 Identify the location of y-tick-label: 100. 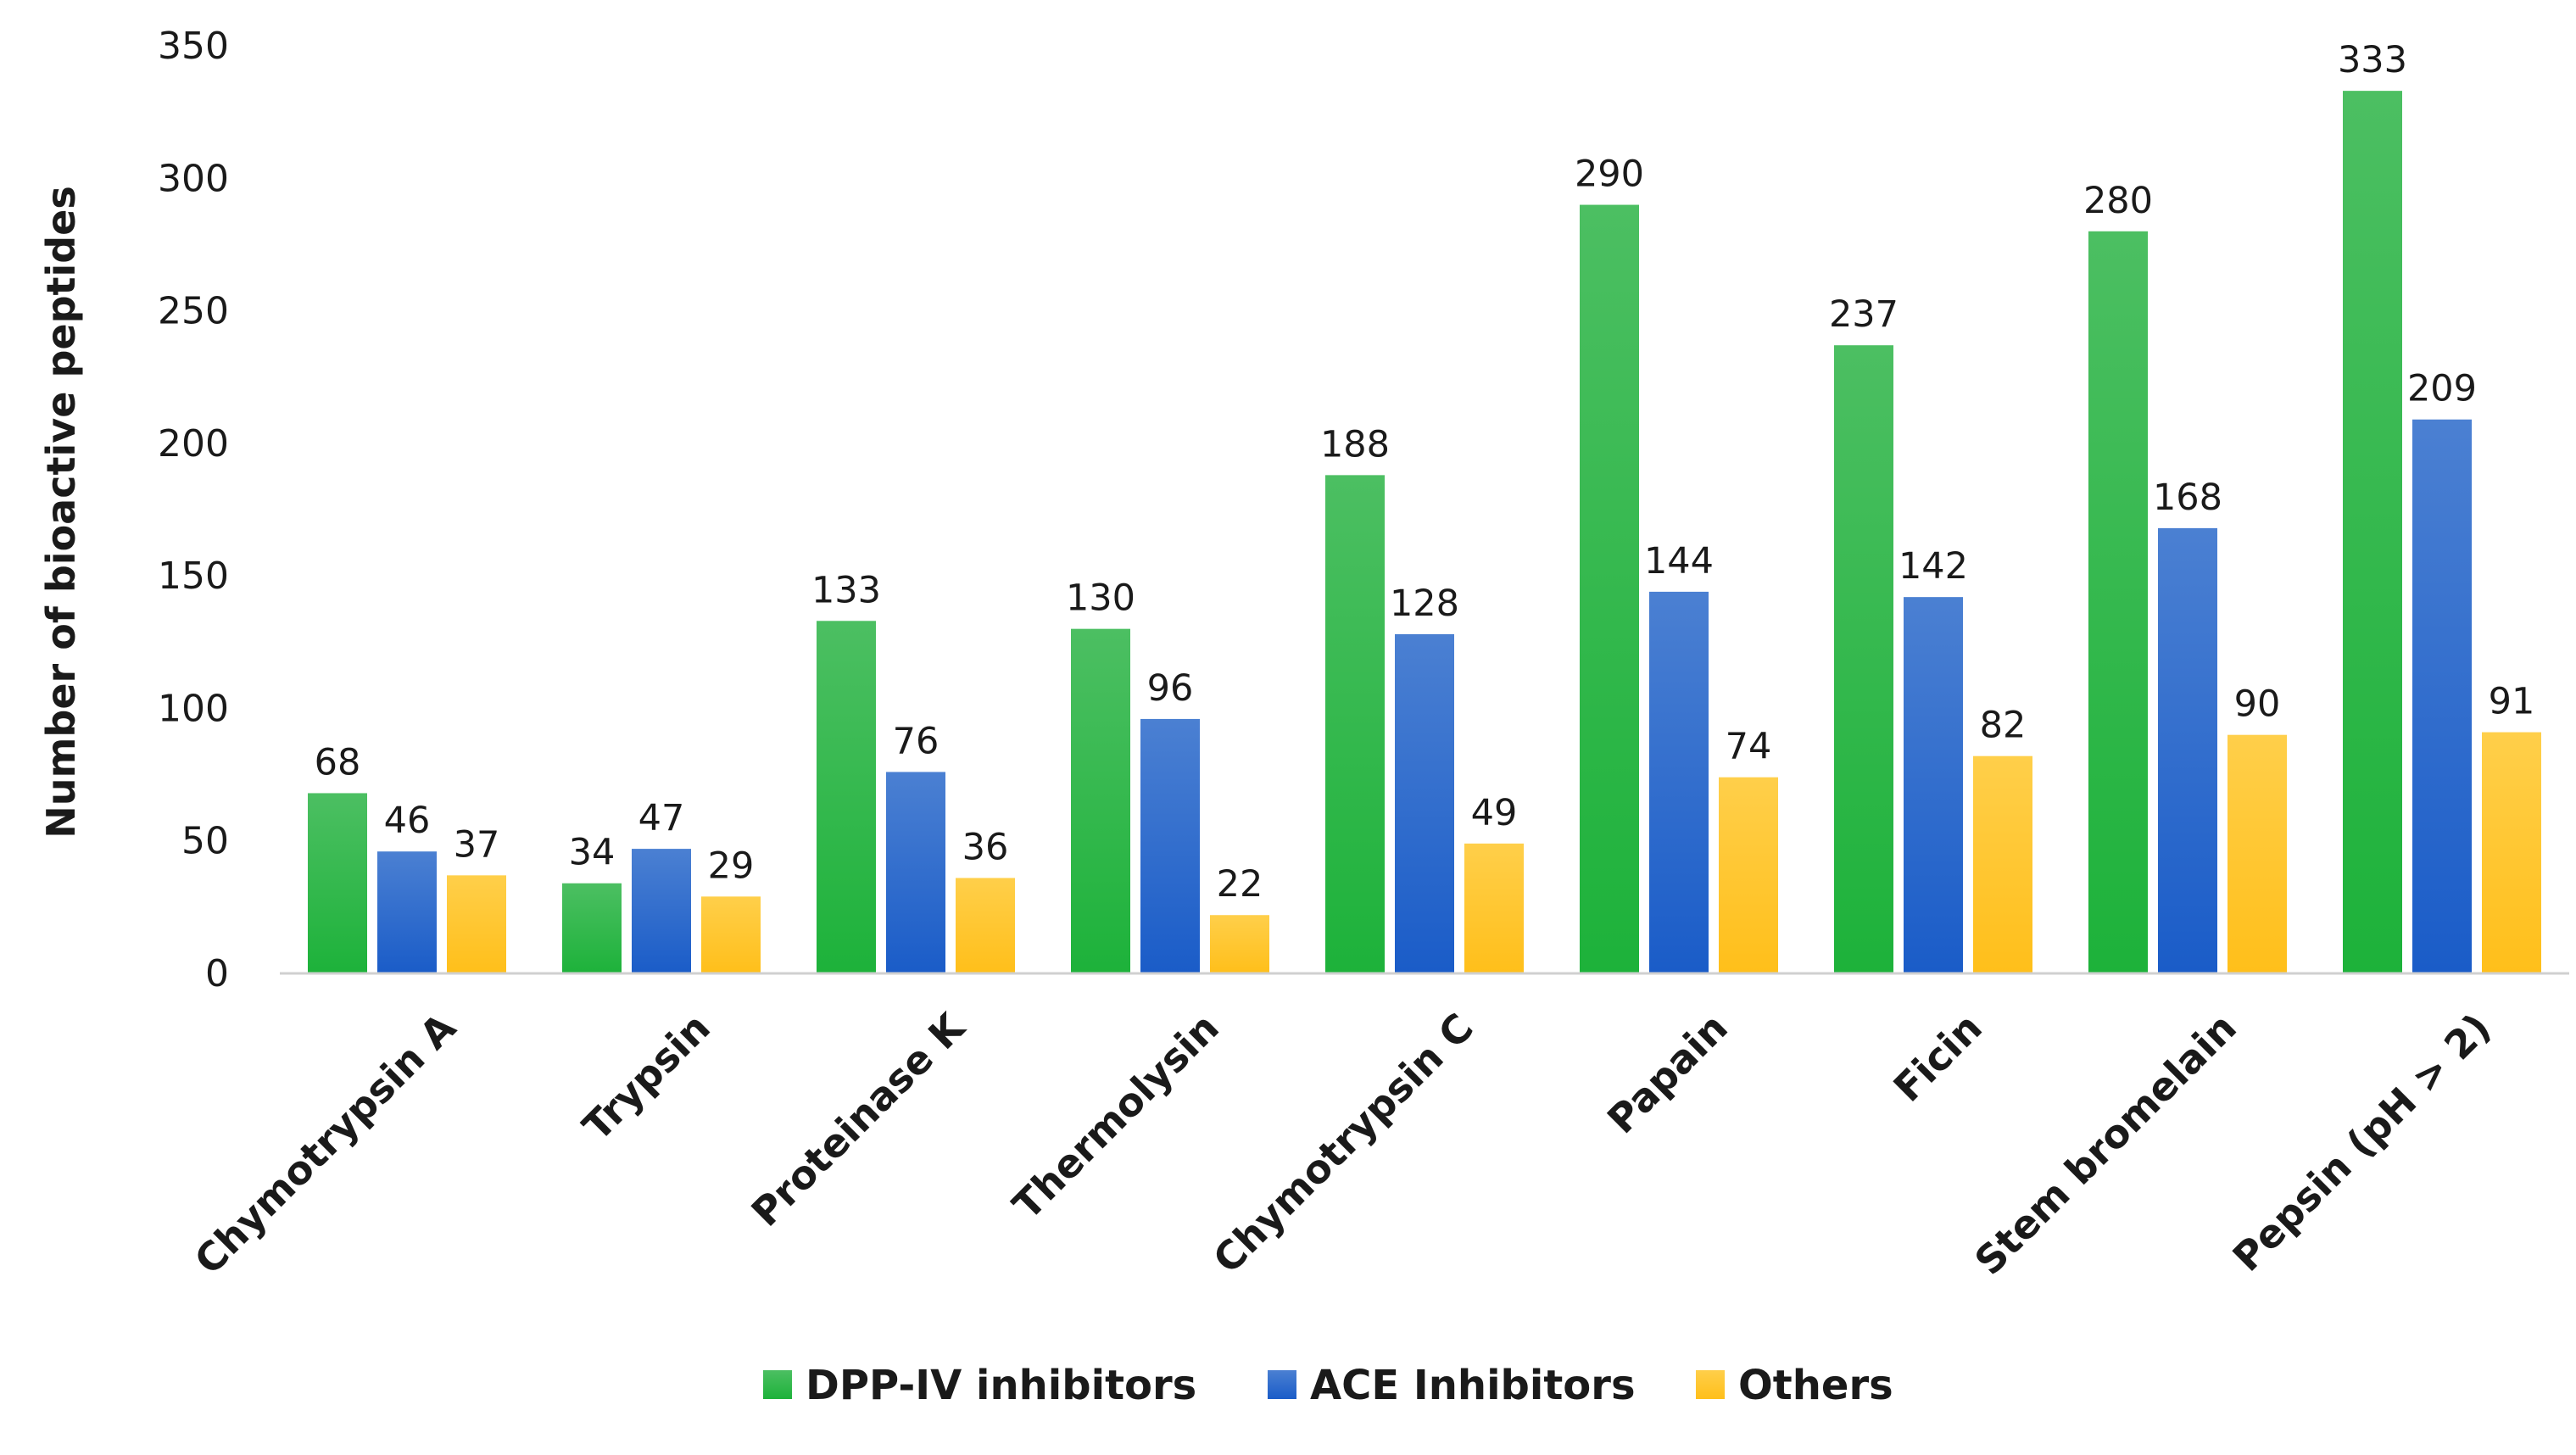
(193, 709).